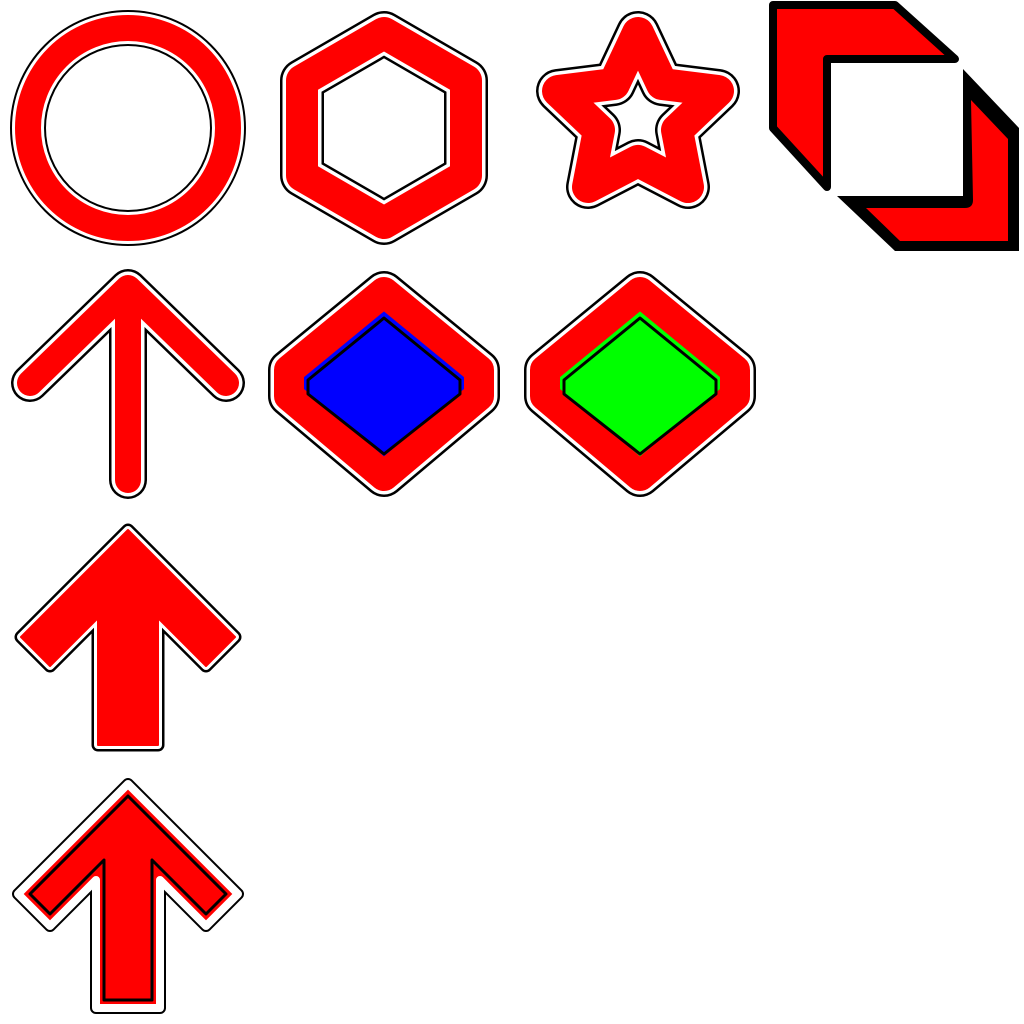  What do you see at coordinates (638, 110) in the screenshot?
I see `star-outline-icon` at bounding box center [638, 110].